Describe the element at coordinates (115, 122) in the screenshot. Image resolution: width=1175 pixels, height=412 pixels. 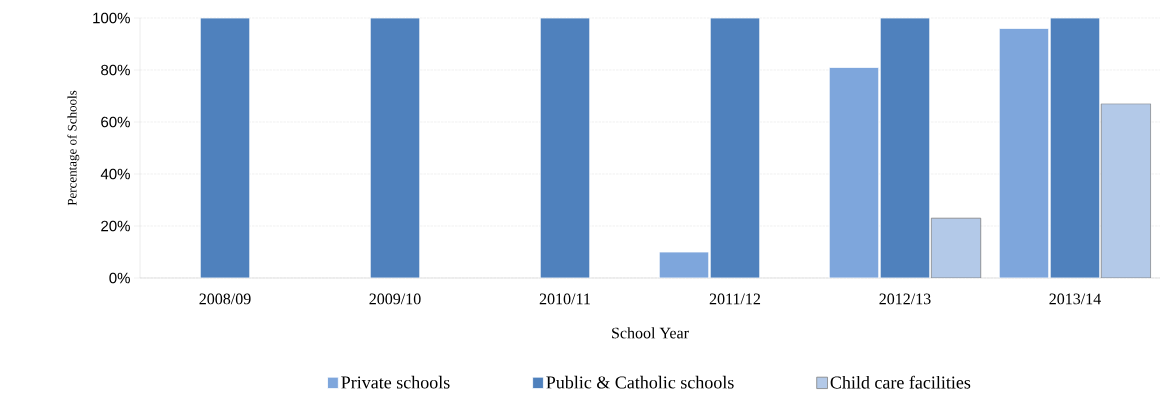
I see `y-tick-label: 60%` at that location.